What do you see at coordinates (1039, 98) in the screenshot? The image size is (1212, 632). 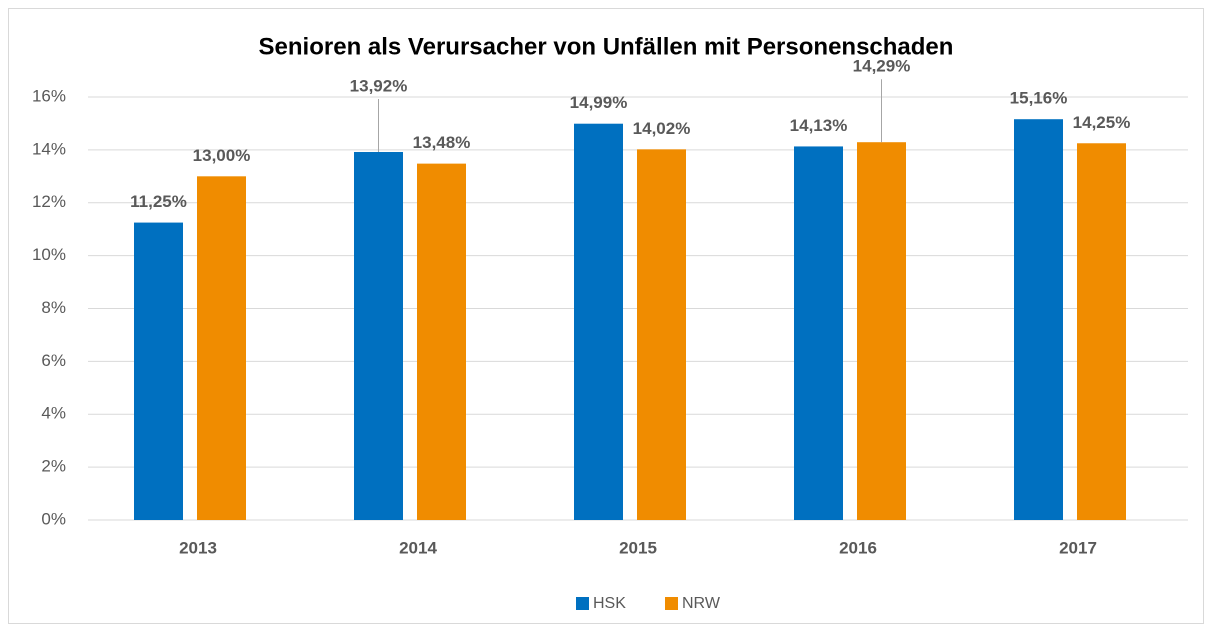 I see `data-label: 15,16%` at bounding box center [1039, 98].